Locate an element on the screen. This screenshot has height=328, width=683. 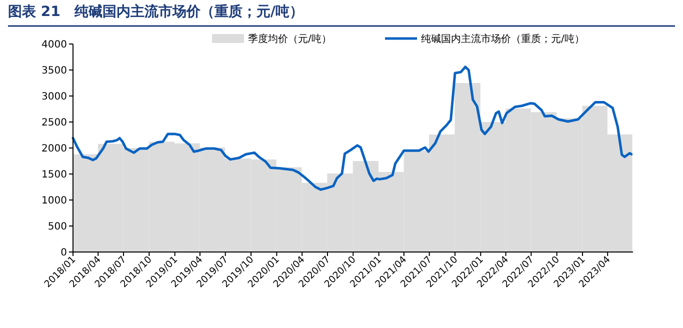
y-tick-label: 3000 is located at coordinates (54, 97).